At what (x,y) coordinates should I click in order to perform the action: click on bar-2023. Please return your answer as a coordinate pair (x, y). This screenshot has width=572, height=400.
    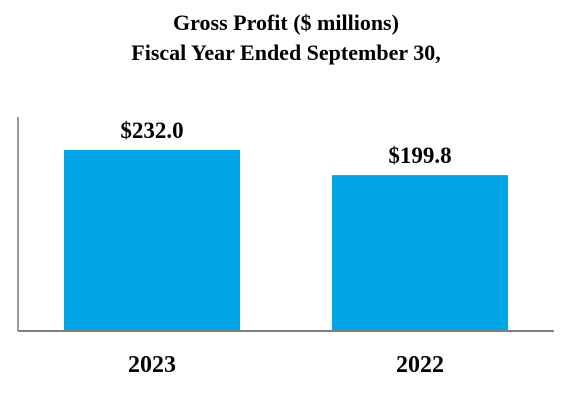
    Looking at the image, I should click on (152, 240).